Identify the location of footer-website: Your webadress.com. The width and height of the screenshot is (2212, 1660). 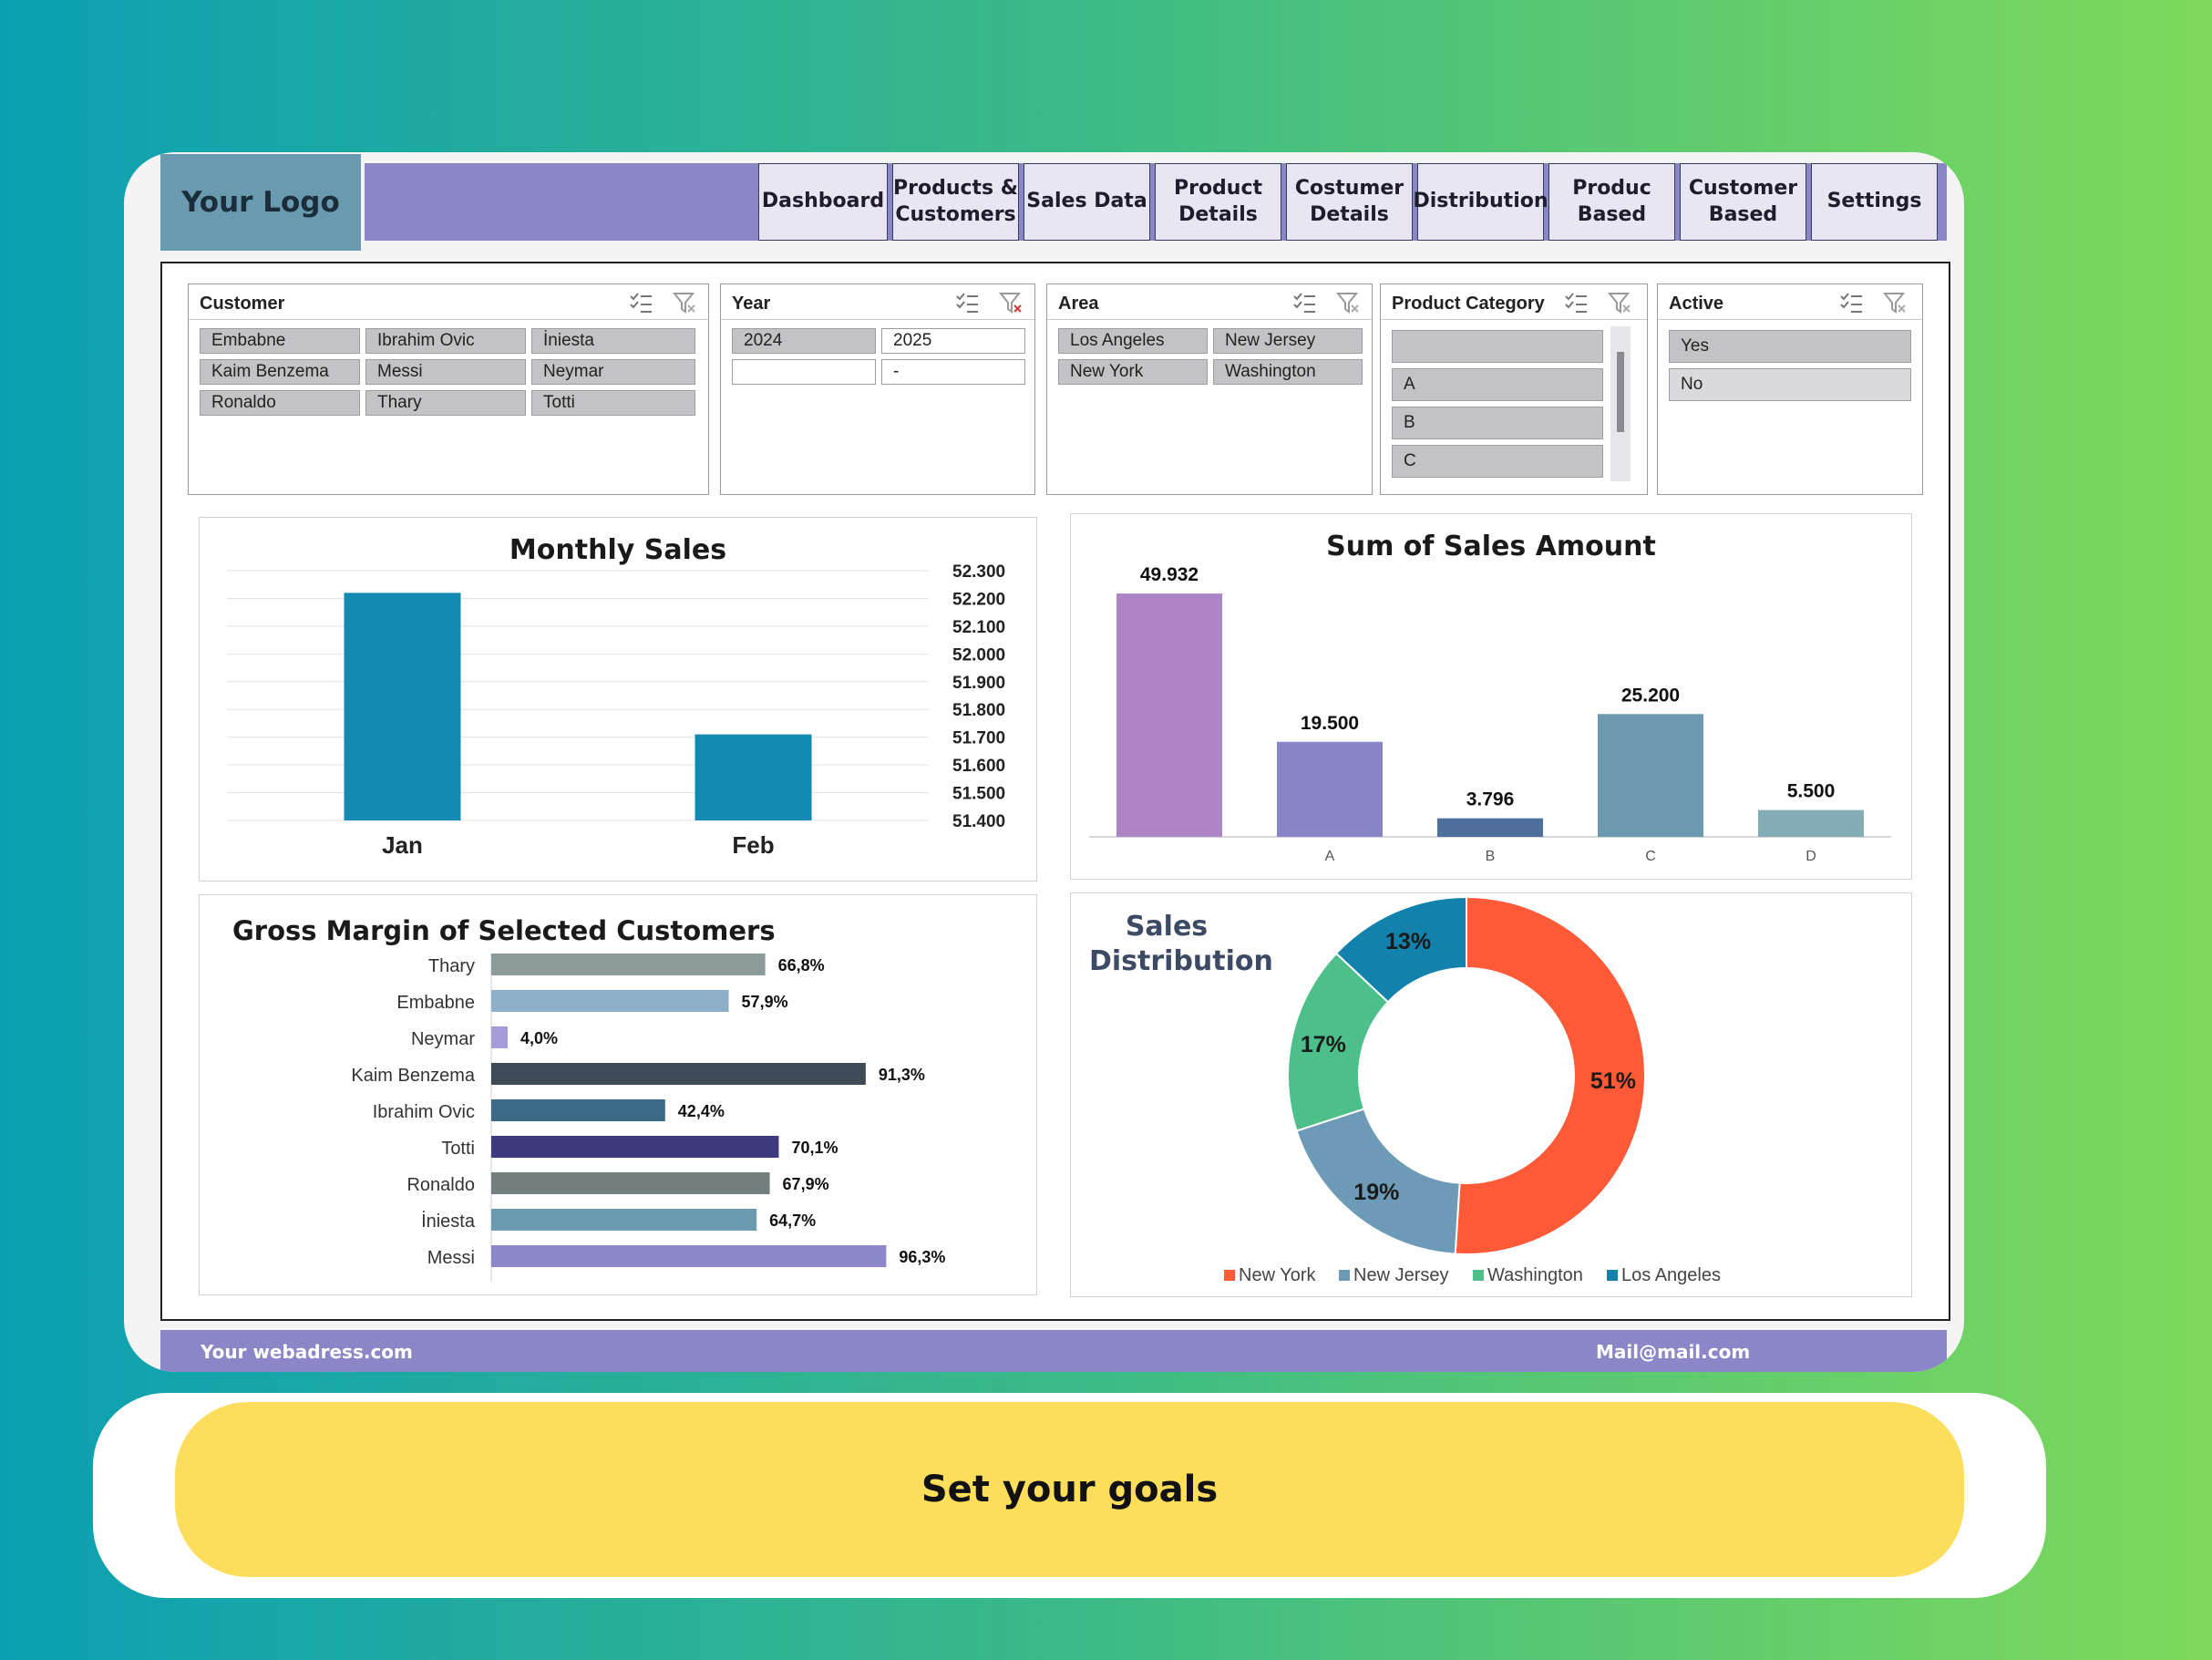
(307, 1352).